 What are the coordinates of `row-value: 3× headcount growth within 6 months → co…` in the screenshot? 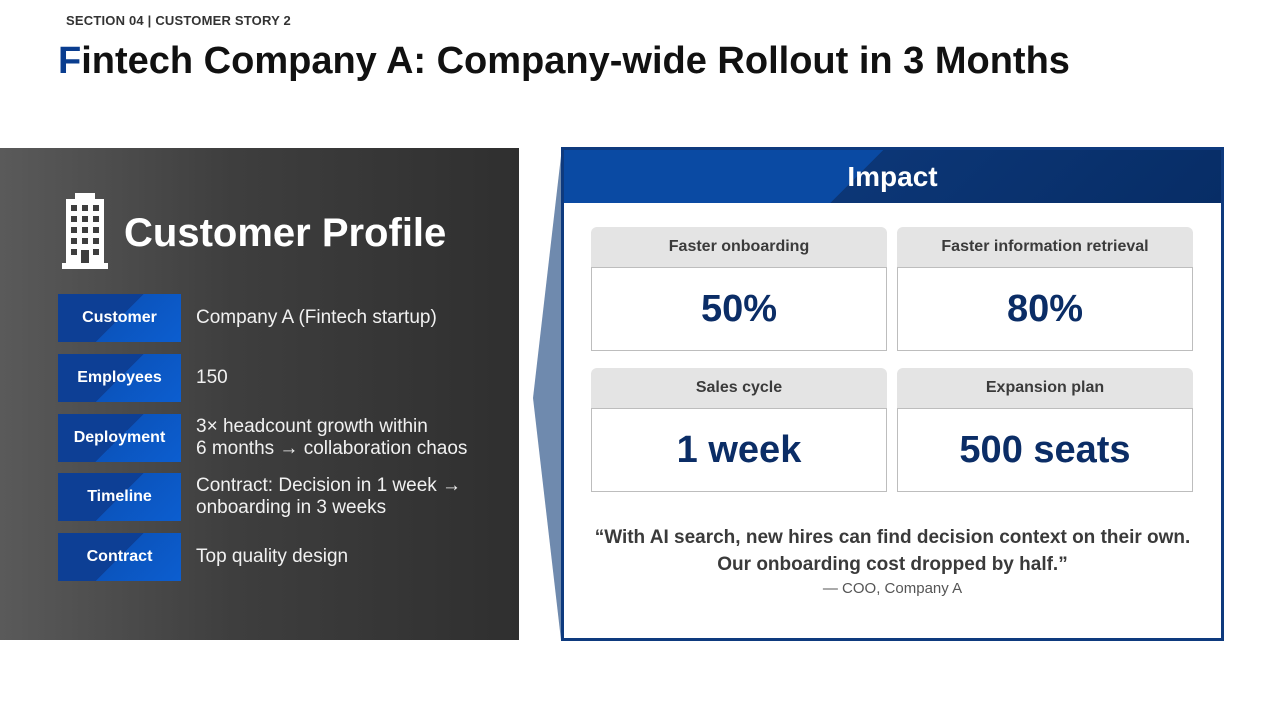 It's located at (332, 437).